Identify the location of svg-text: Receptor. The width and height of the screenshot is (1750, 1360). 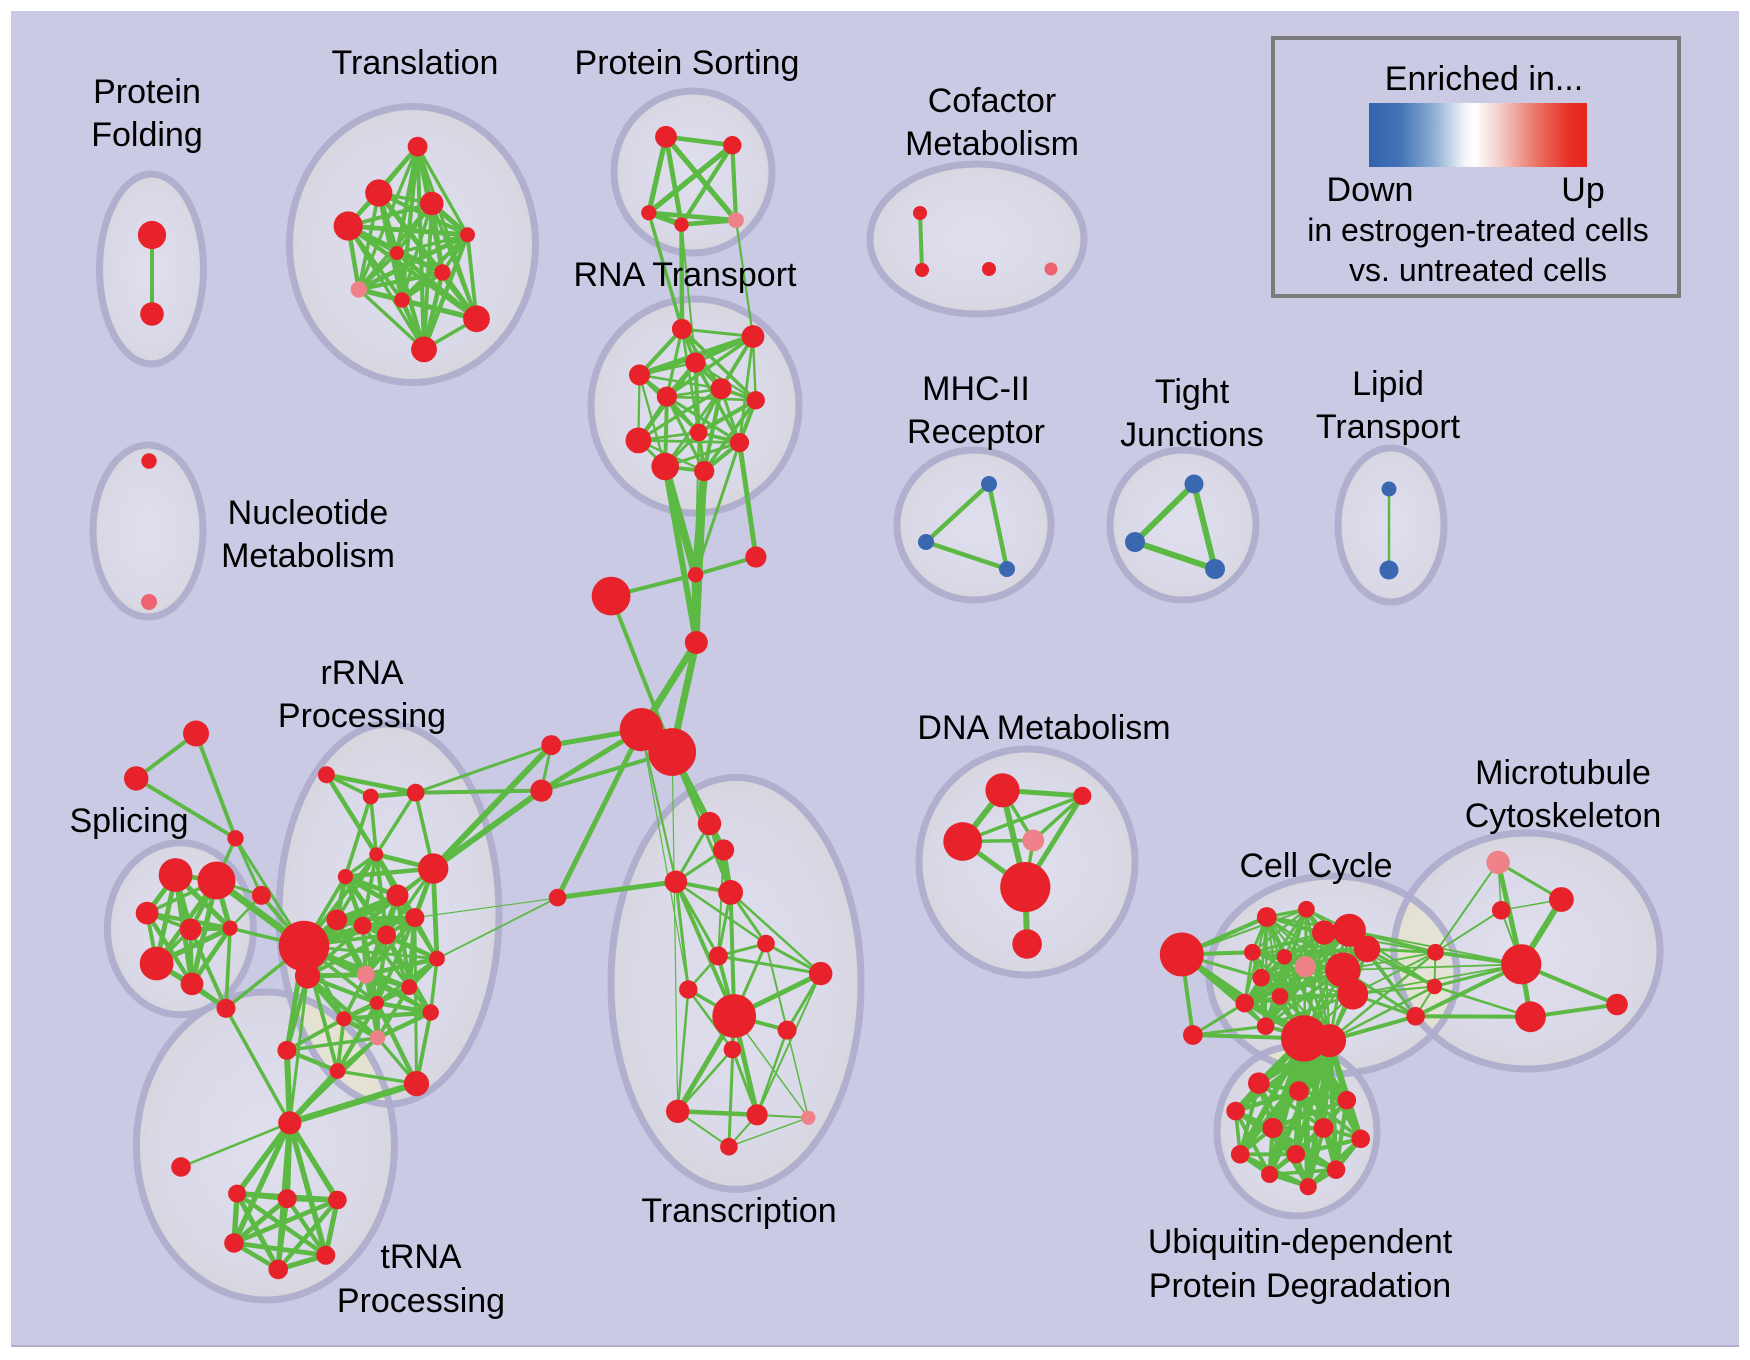
(976, 432).